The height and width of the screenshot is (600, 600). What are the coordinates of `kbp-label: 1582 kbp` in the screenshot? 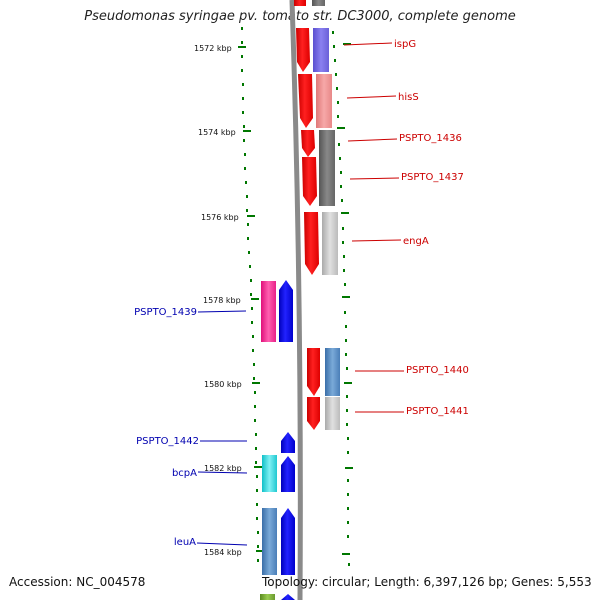 It's located at (223, 468).